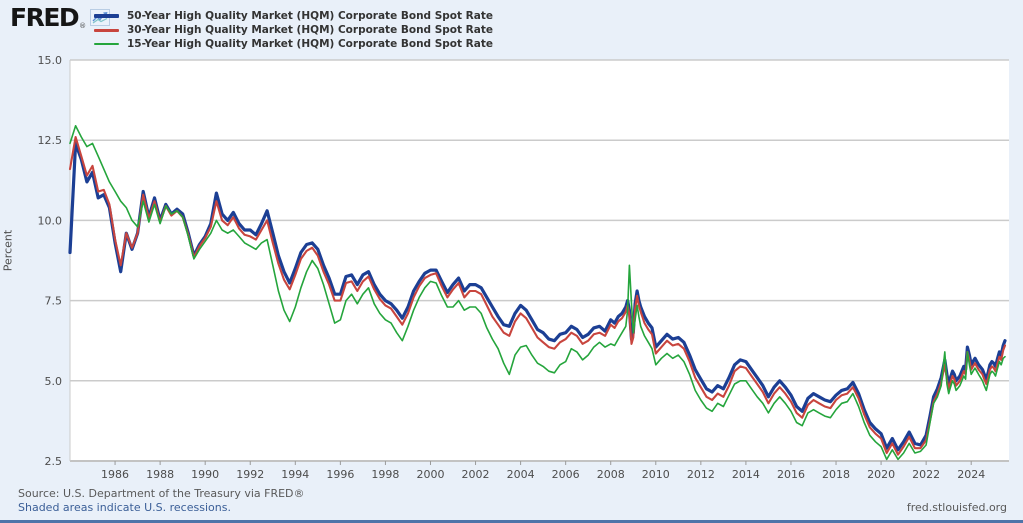  What do you see at coordinates (106, 30) in the screenshot?
I see `series-color-swatch-30yr` at bounding box center [106, 30].